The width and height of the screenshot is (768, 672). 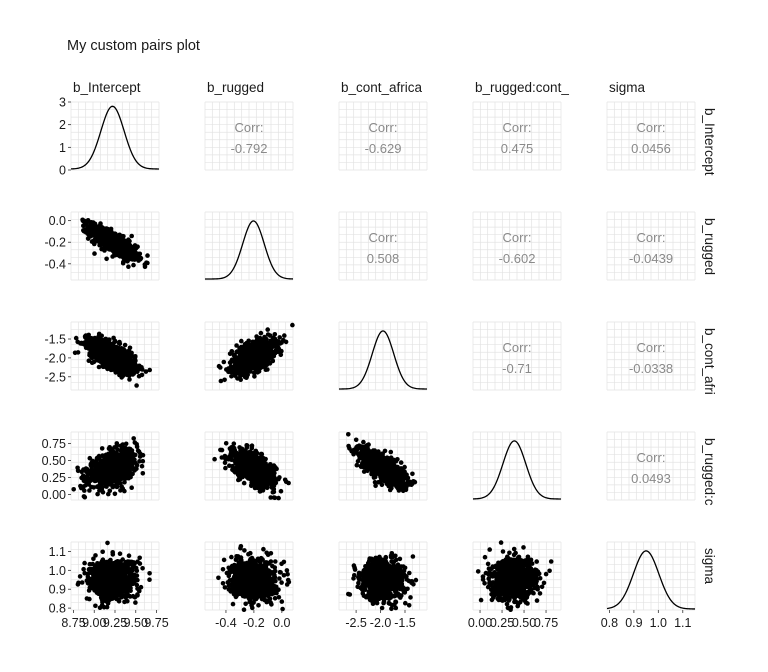 What do you see at coordinates (115, 137) in the screenshot?
I see `density-curve-b_Intercept` at bounding box center [115, 137].